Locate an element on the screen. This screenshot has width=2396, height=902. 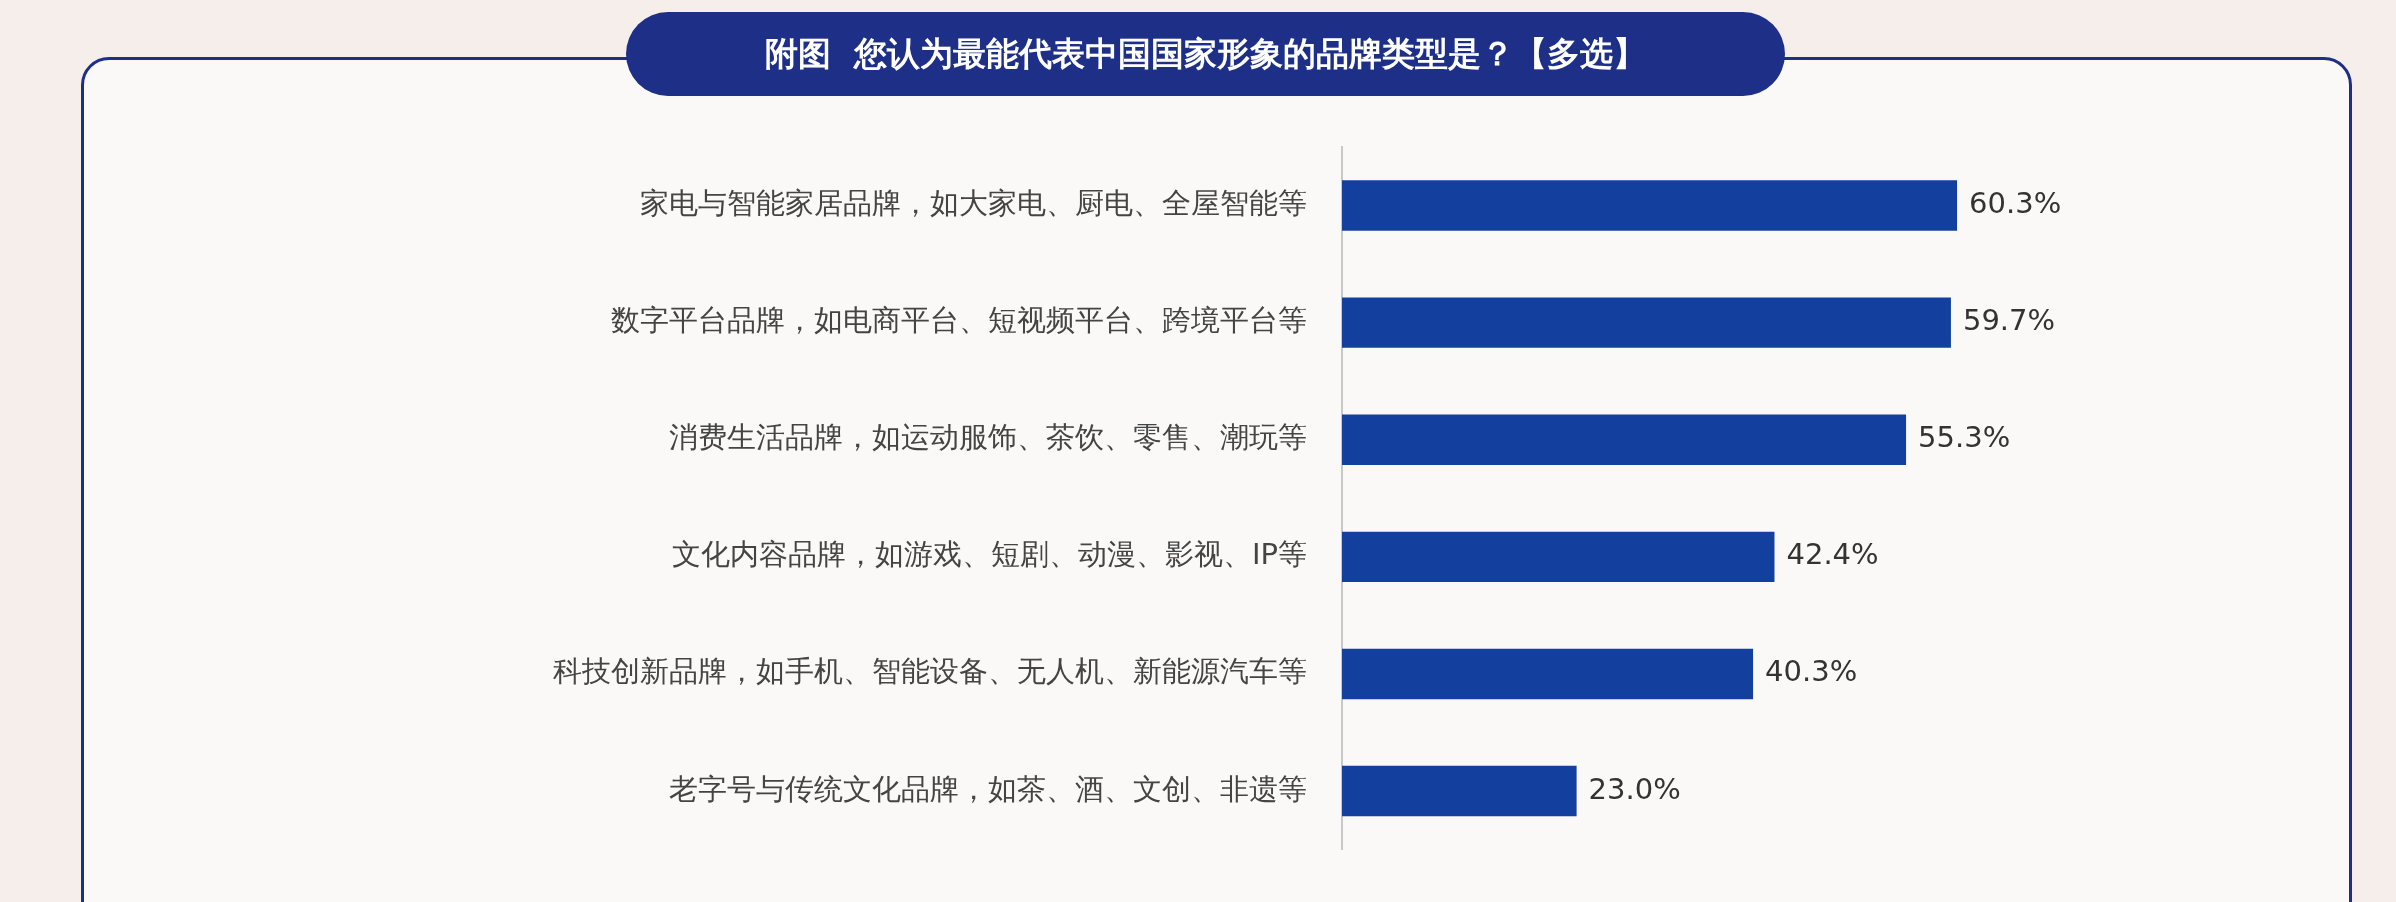
y-tick-label: 消费生活品牌，如运动服饰、茶饮、零售、潮玩等 is located at coordinates (988, 437).